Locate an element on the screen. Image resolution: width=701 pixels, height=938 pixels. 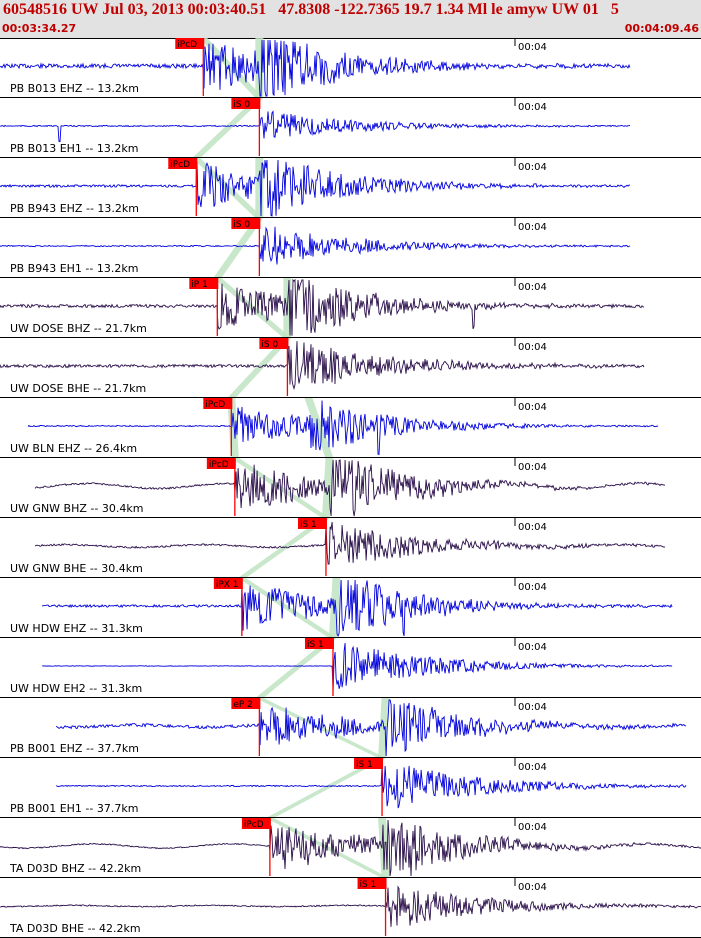
station-label: PB B001 EHZ -- 37.7km is located at coordinates (74, 748).